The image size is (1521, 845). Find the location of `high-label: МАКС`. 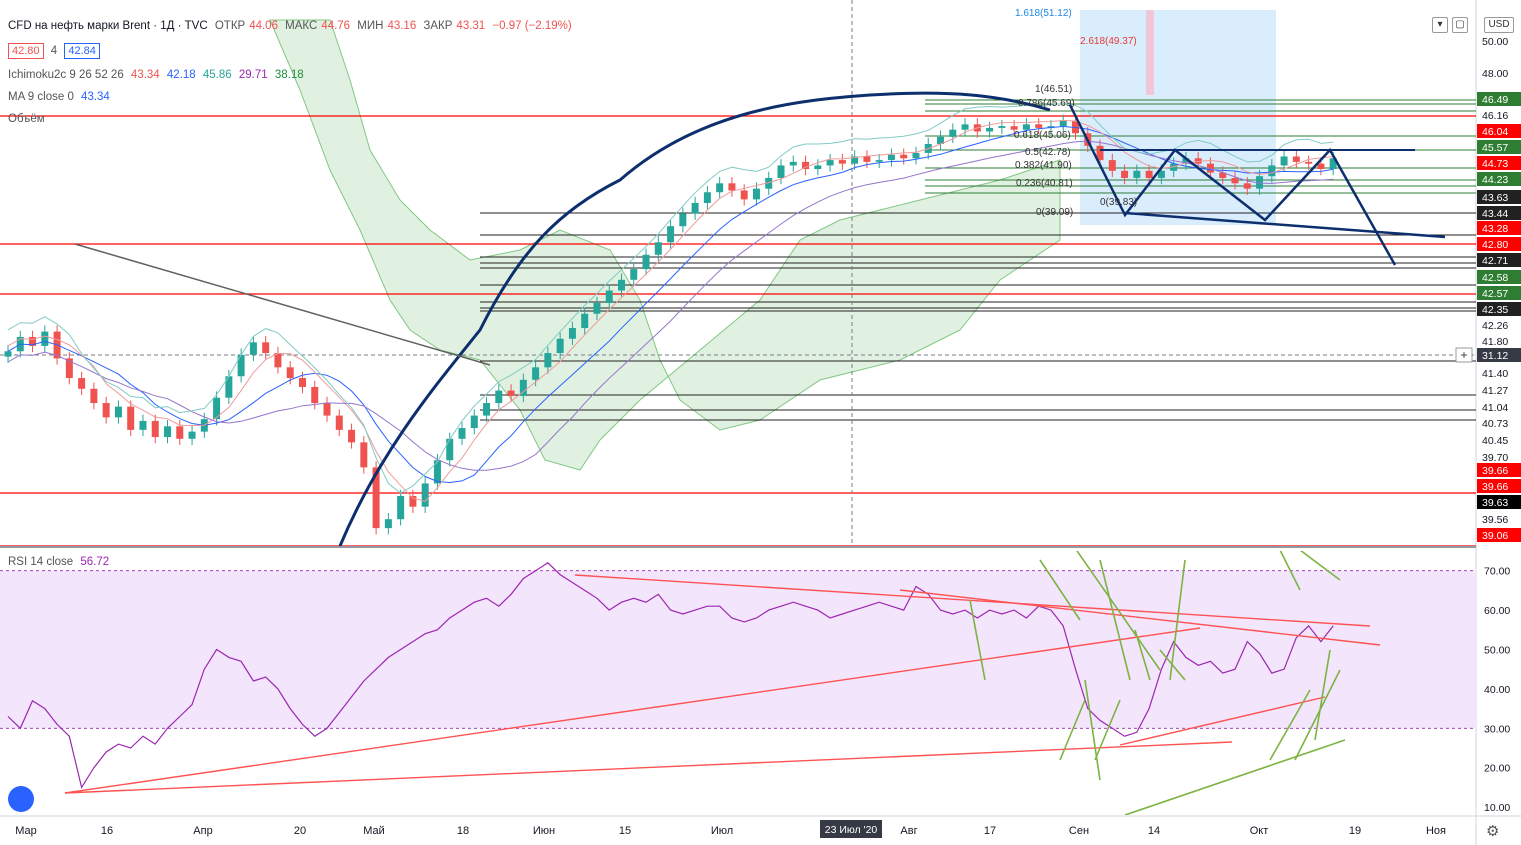

high-label: МАКС is located at coordinates (301, 26).